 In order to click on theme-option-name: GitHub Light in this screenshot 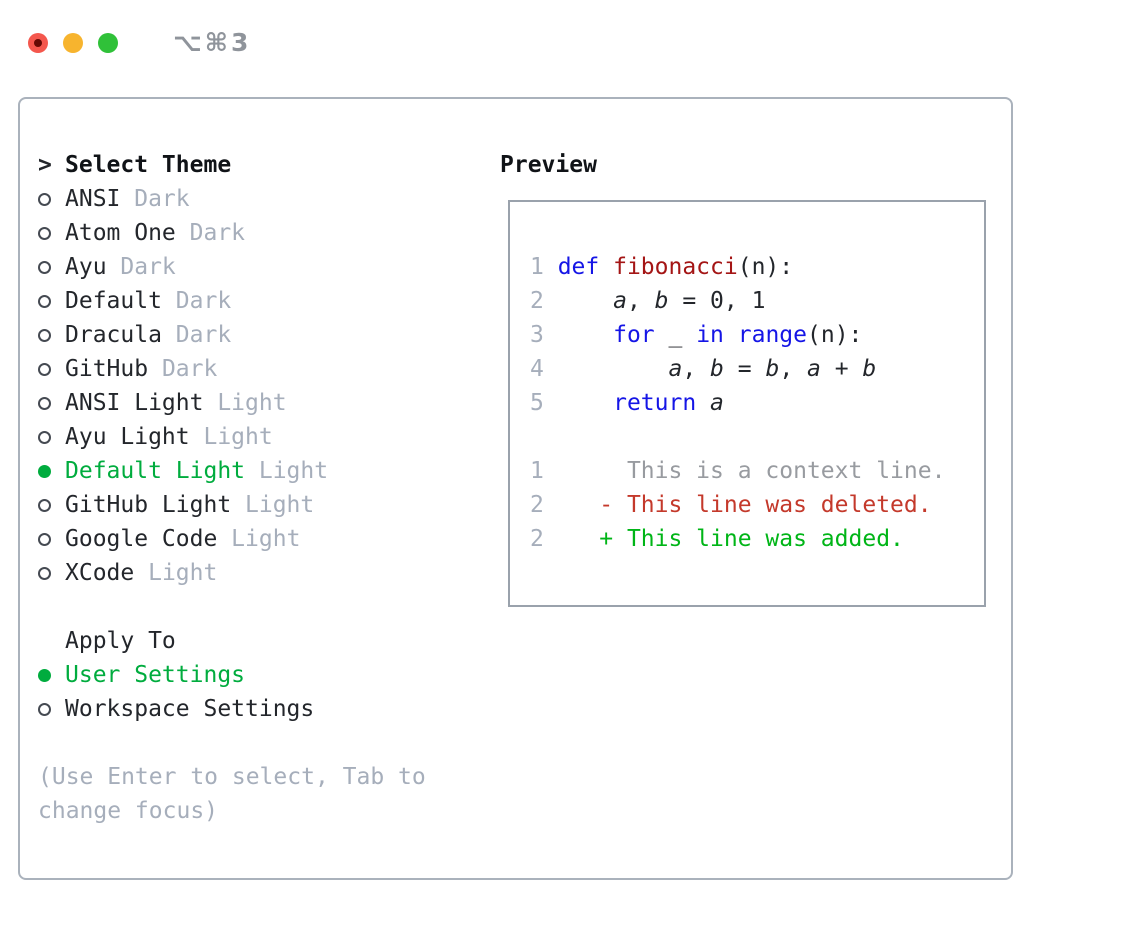, I will do `click(148, 505)`.